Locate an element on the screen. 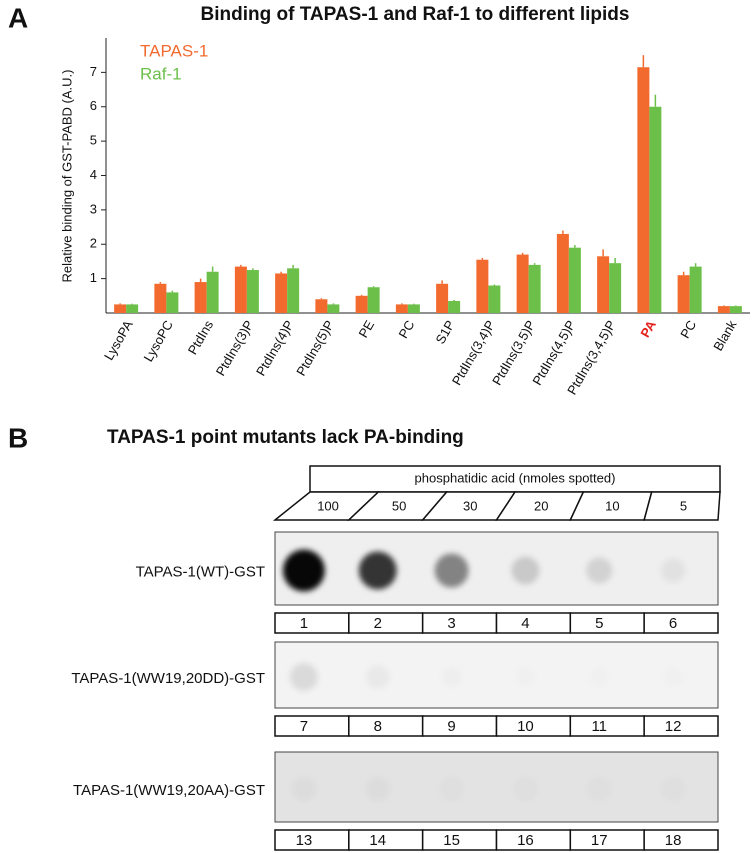  y-tick-label: 4 is located at coordinates (93, 174).